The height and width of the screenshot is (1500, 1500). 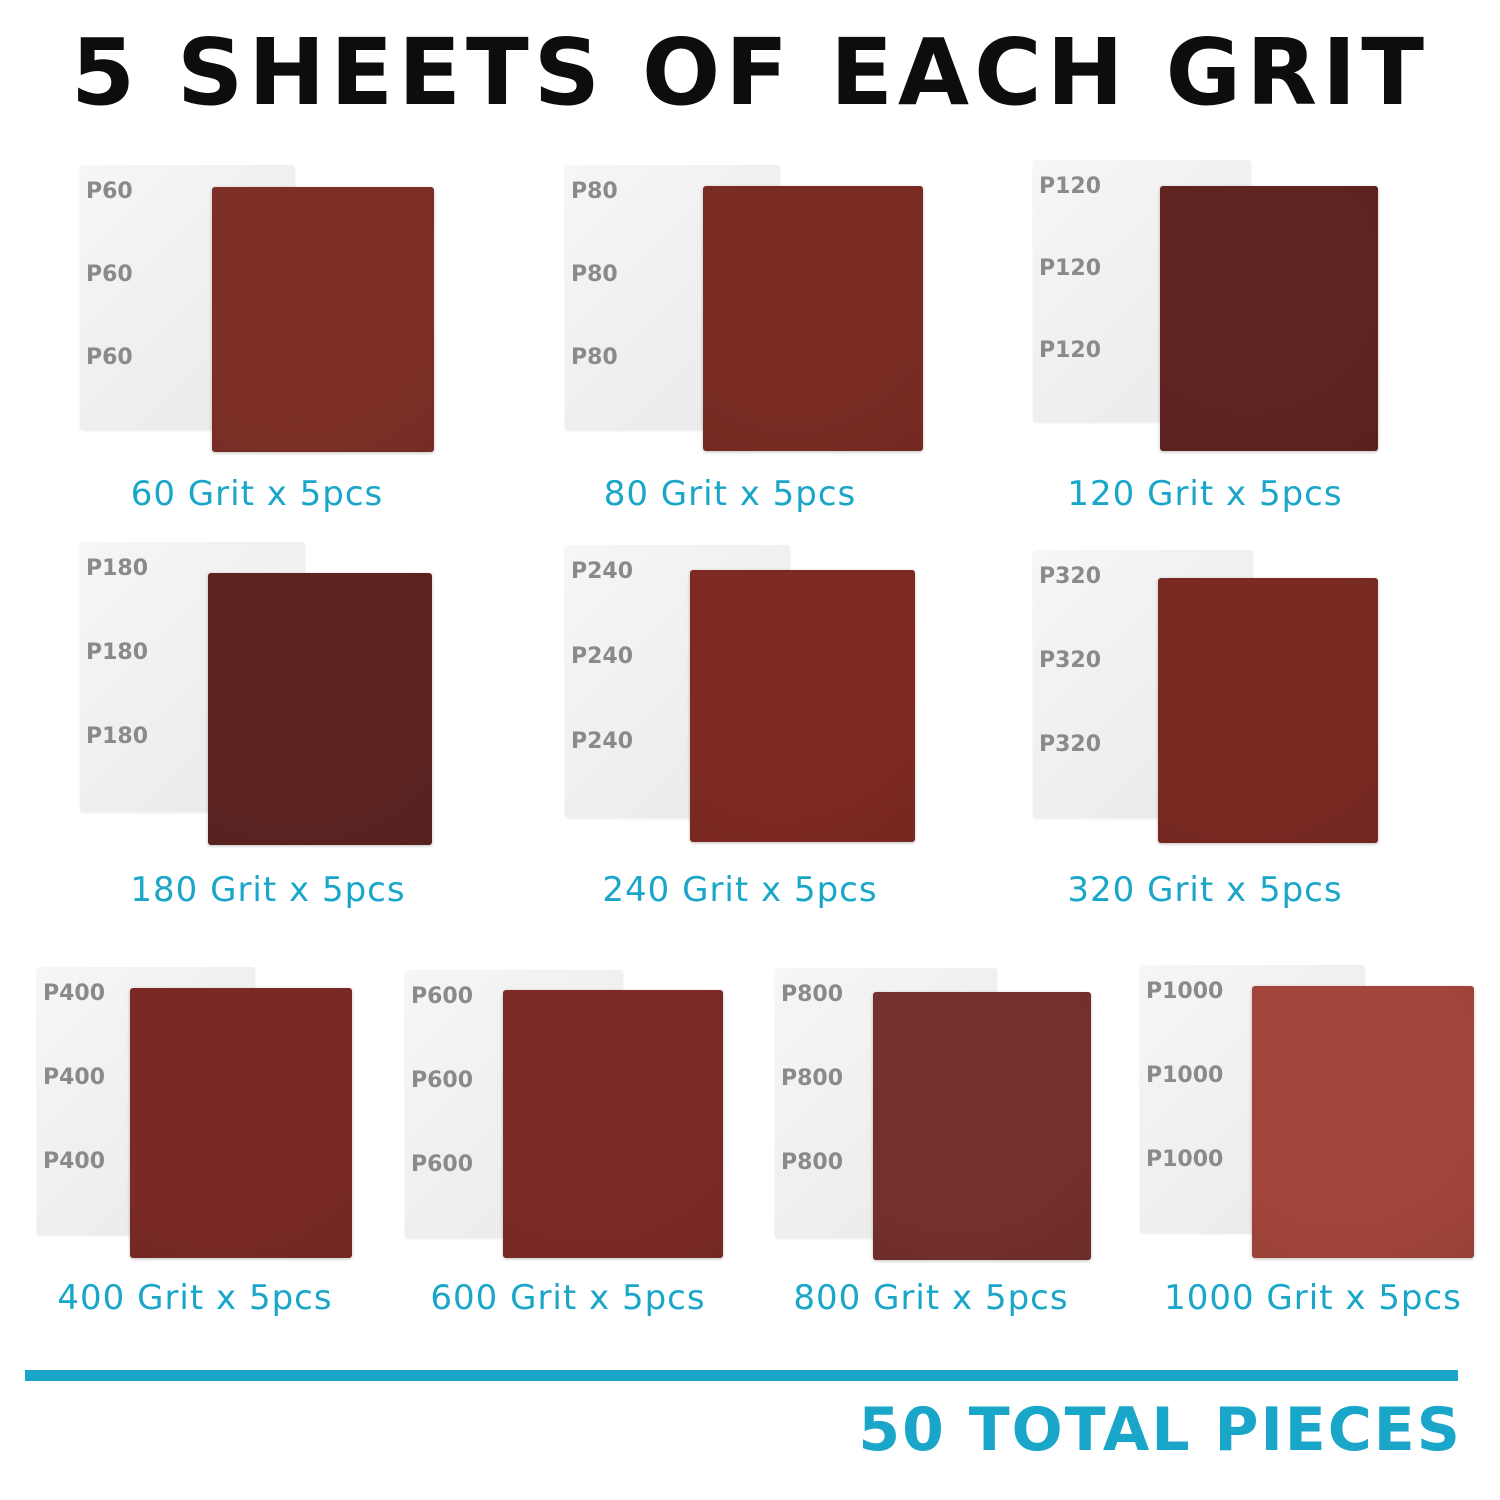 I want to click on grit-label: 800 Grit x 5pcs, so click(x=931, y=1298).